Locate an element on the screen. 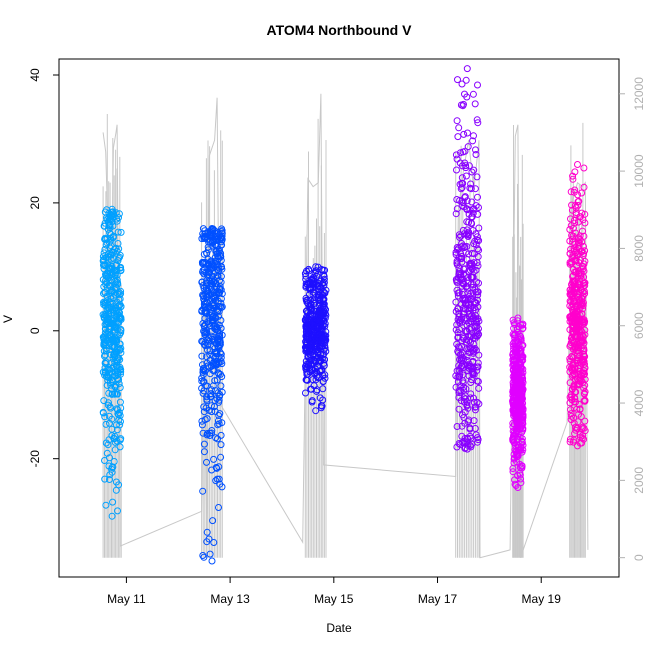 The image size is (650, 650). y-tick-label: 20 is located at coordinates (35, 203).